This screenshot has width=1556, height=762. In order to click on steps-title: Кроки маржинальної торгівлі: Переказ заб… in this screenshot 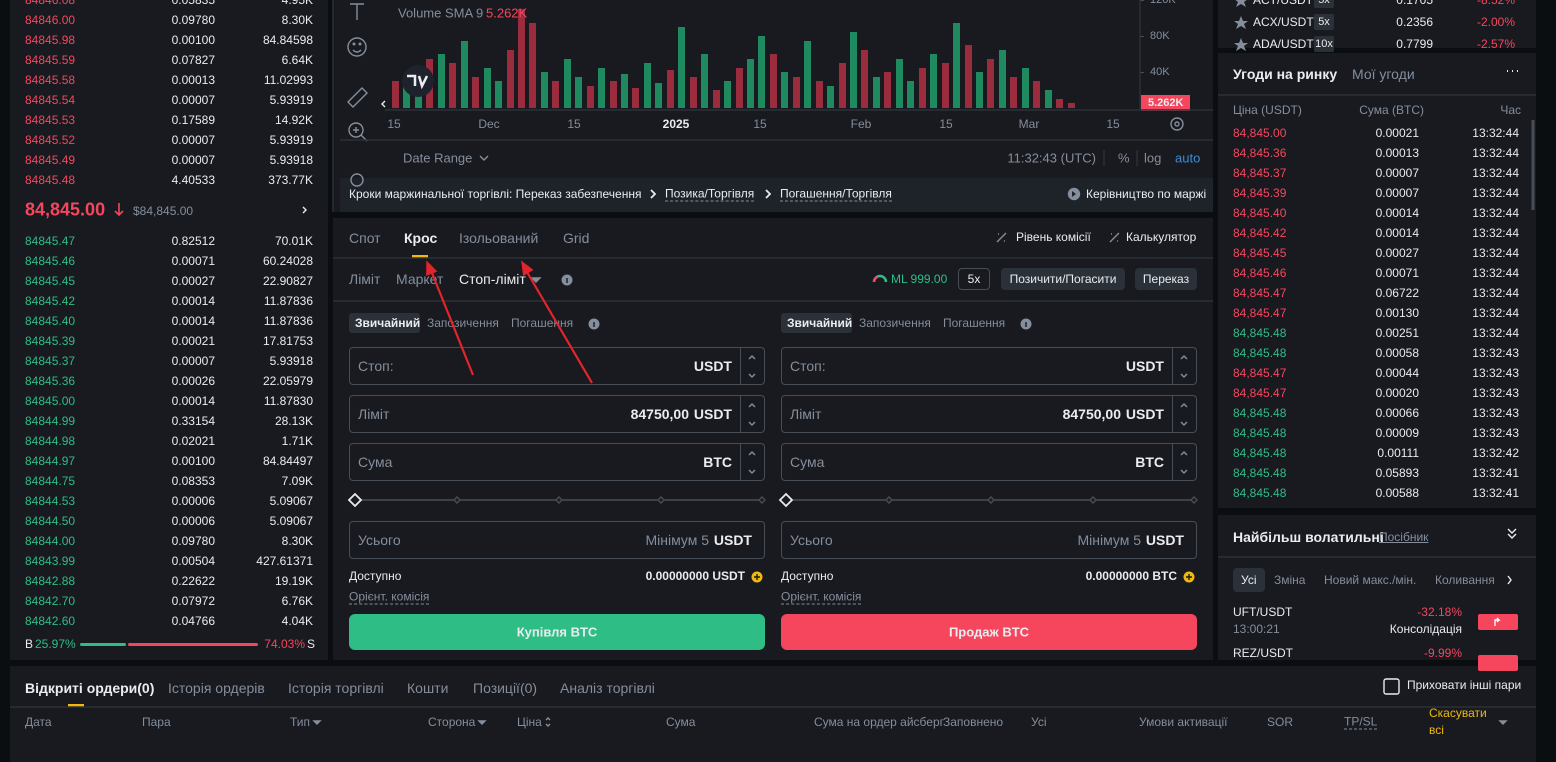, I will do `click(495, 194)`.